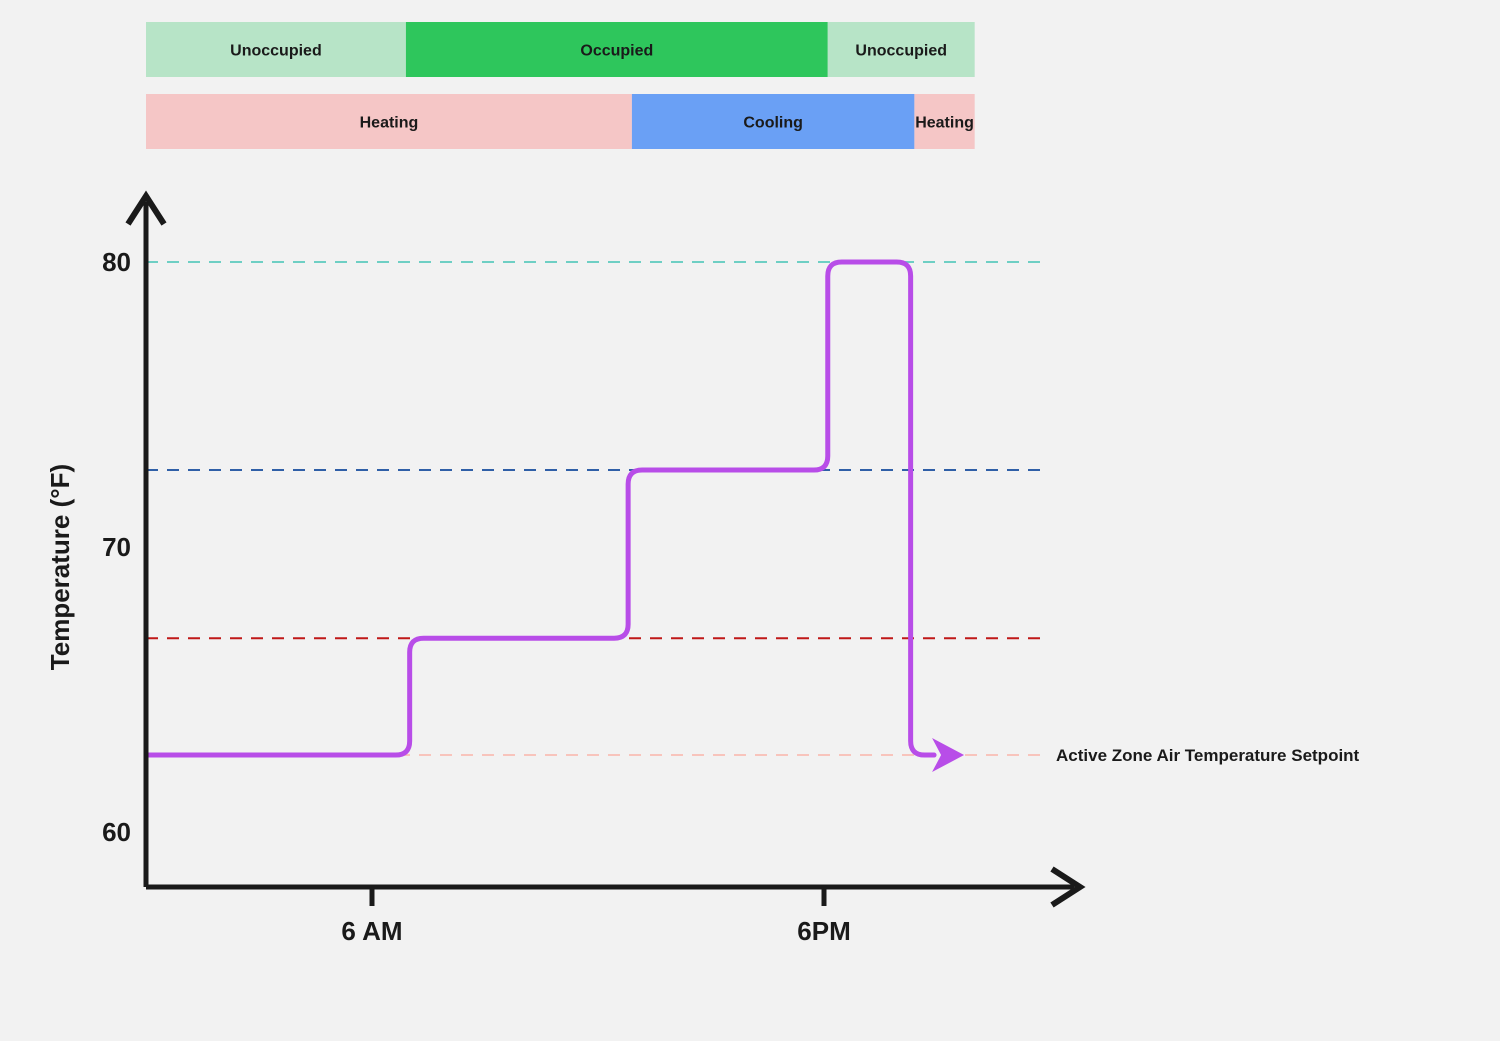  I want to click on y-tick-label: 70, so click(116, 547).